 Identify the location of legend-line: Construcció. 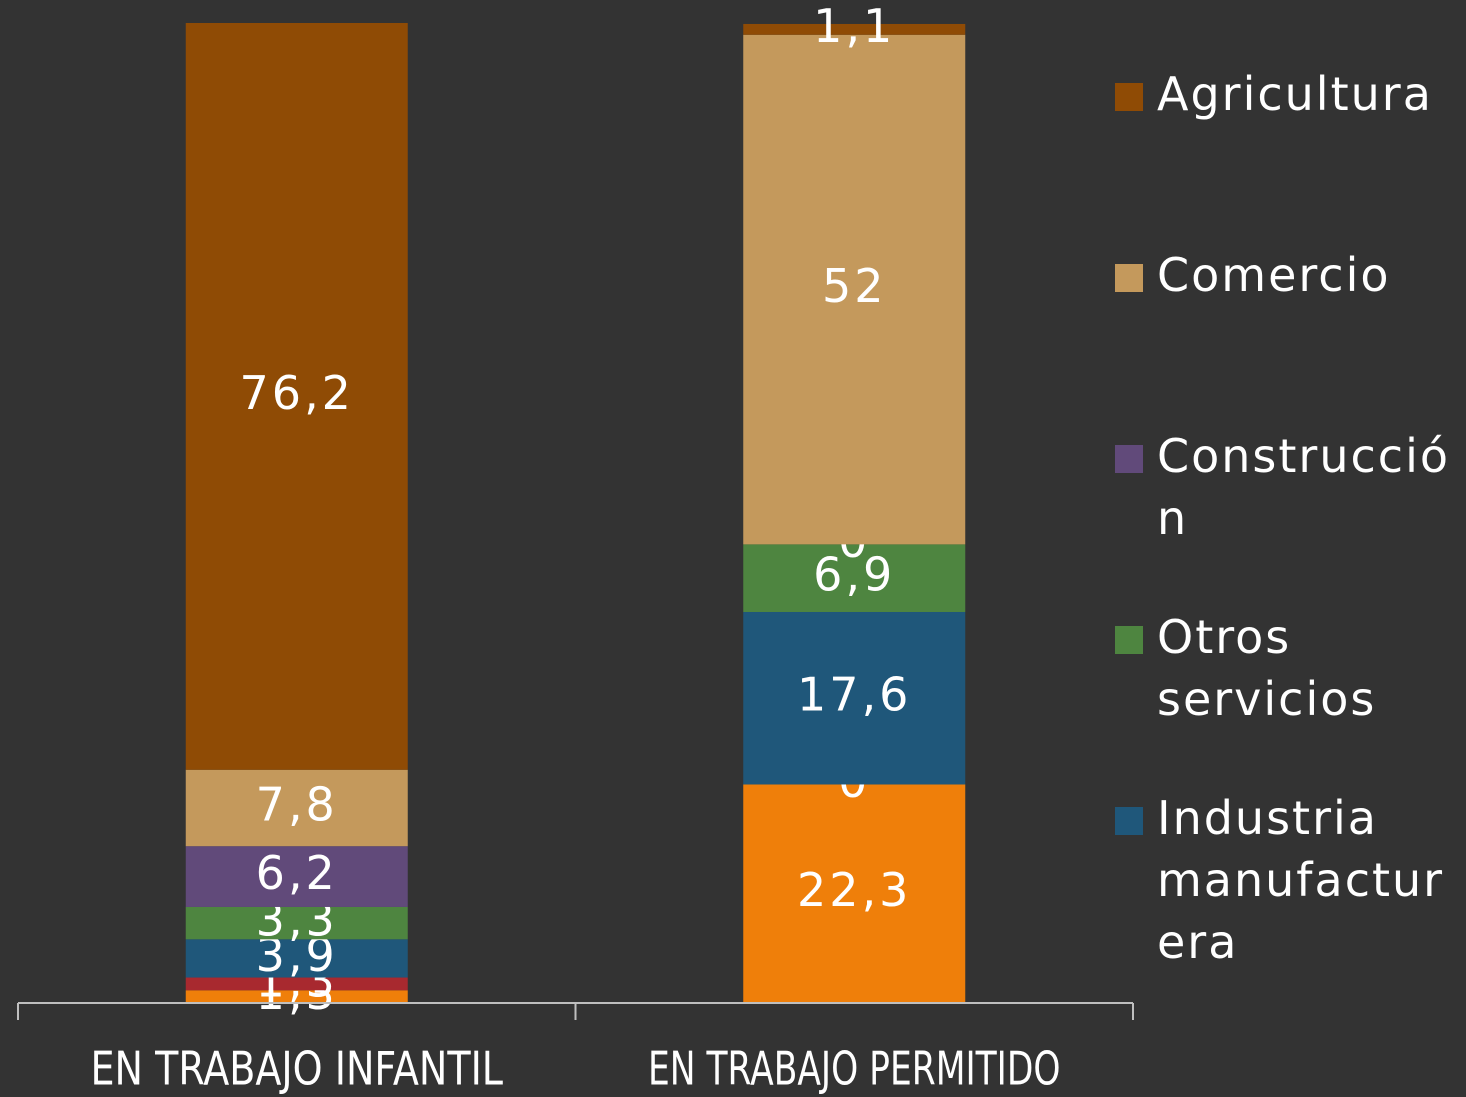
(1303, 456).